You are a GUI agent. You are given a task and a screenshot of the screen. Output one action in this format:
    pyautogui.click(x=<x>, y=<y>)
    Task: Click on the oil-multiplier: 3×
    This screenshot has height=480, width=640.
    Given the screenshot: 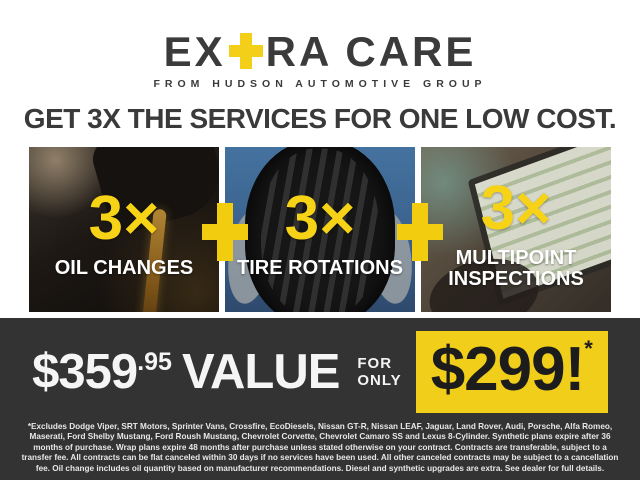 What is the action you would take?
    pyautogui.click(x=124, y=218)
    